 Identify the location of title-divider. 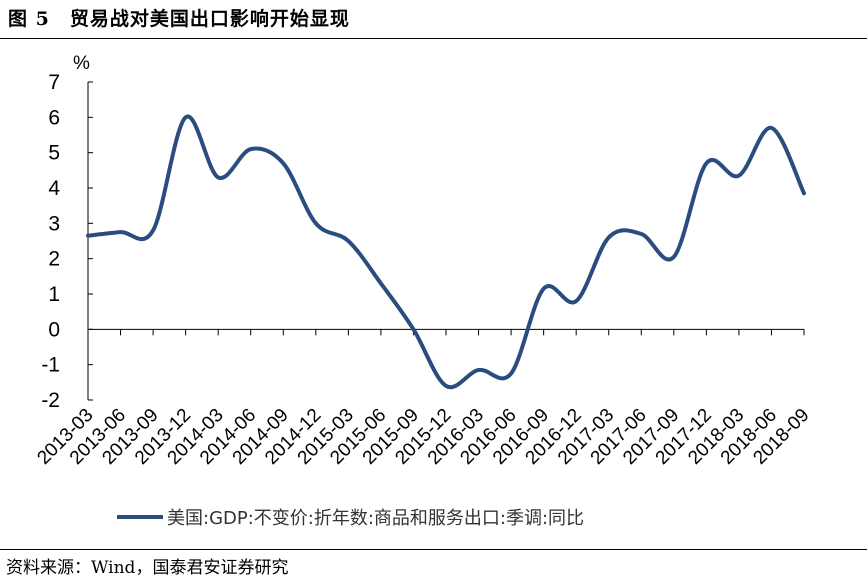
(433, 38).